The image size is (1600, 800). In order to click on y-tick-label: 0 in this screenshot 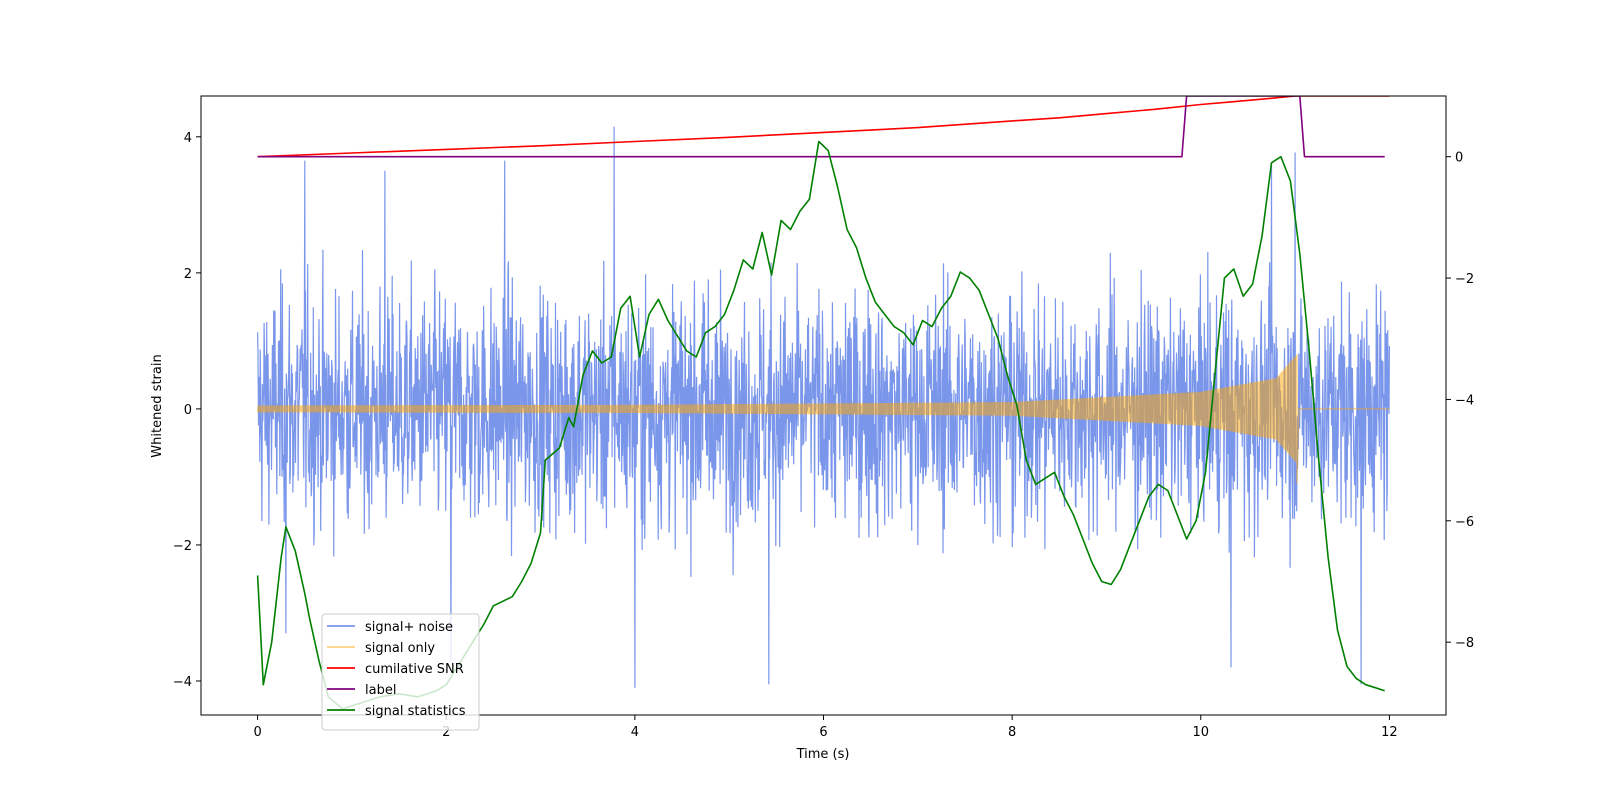, I will do `click(188, 410)`.